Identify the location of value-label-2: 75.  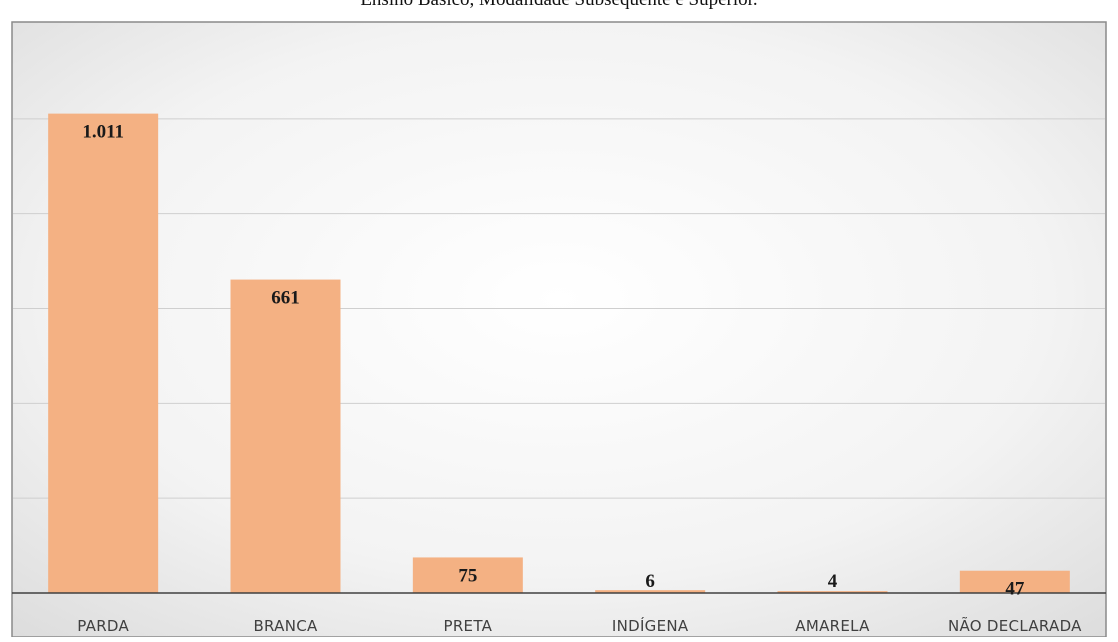
(467, 575).